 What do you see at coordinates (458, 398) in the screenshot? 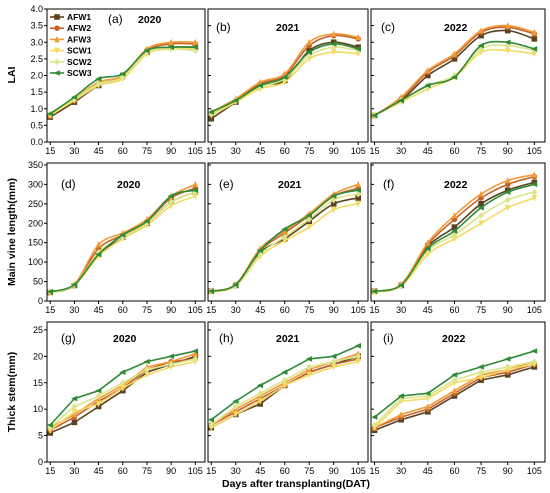
I see `panel: 15 30 45 60 75 90 105 (i) 2022` at bounding box center [458, 398].